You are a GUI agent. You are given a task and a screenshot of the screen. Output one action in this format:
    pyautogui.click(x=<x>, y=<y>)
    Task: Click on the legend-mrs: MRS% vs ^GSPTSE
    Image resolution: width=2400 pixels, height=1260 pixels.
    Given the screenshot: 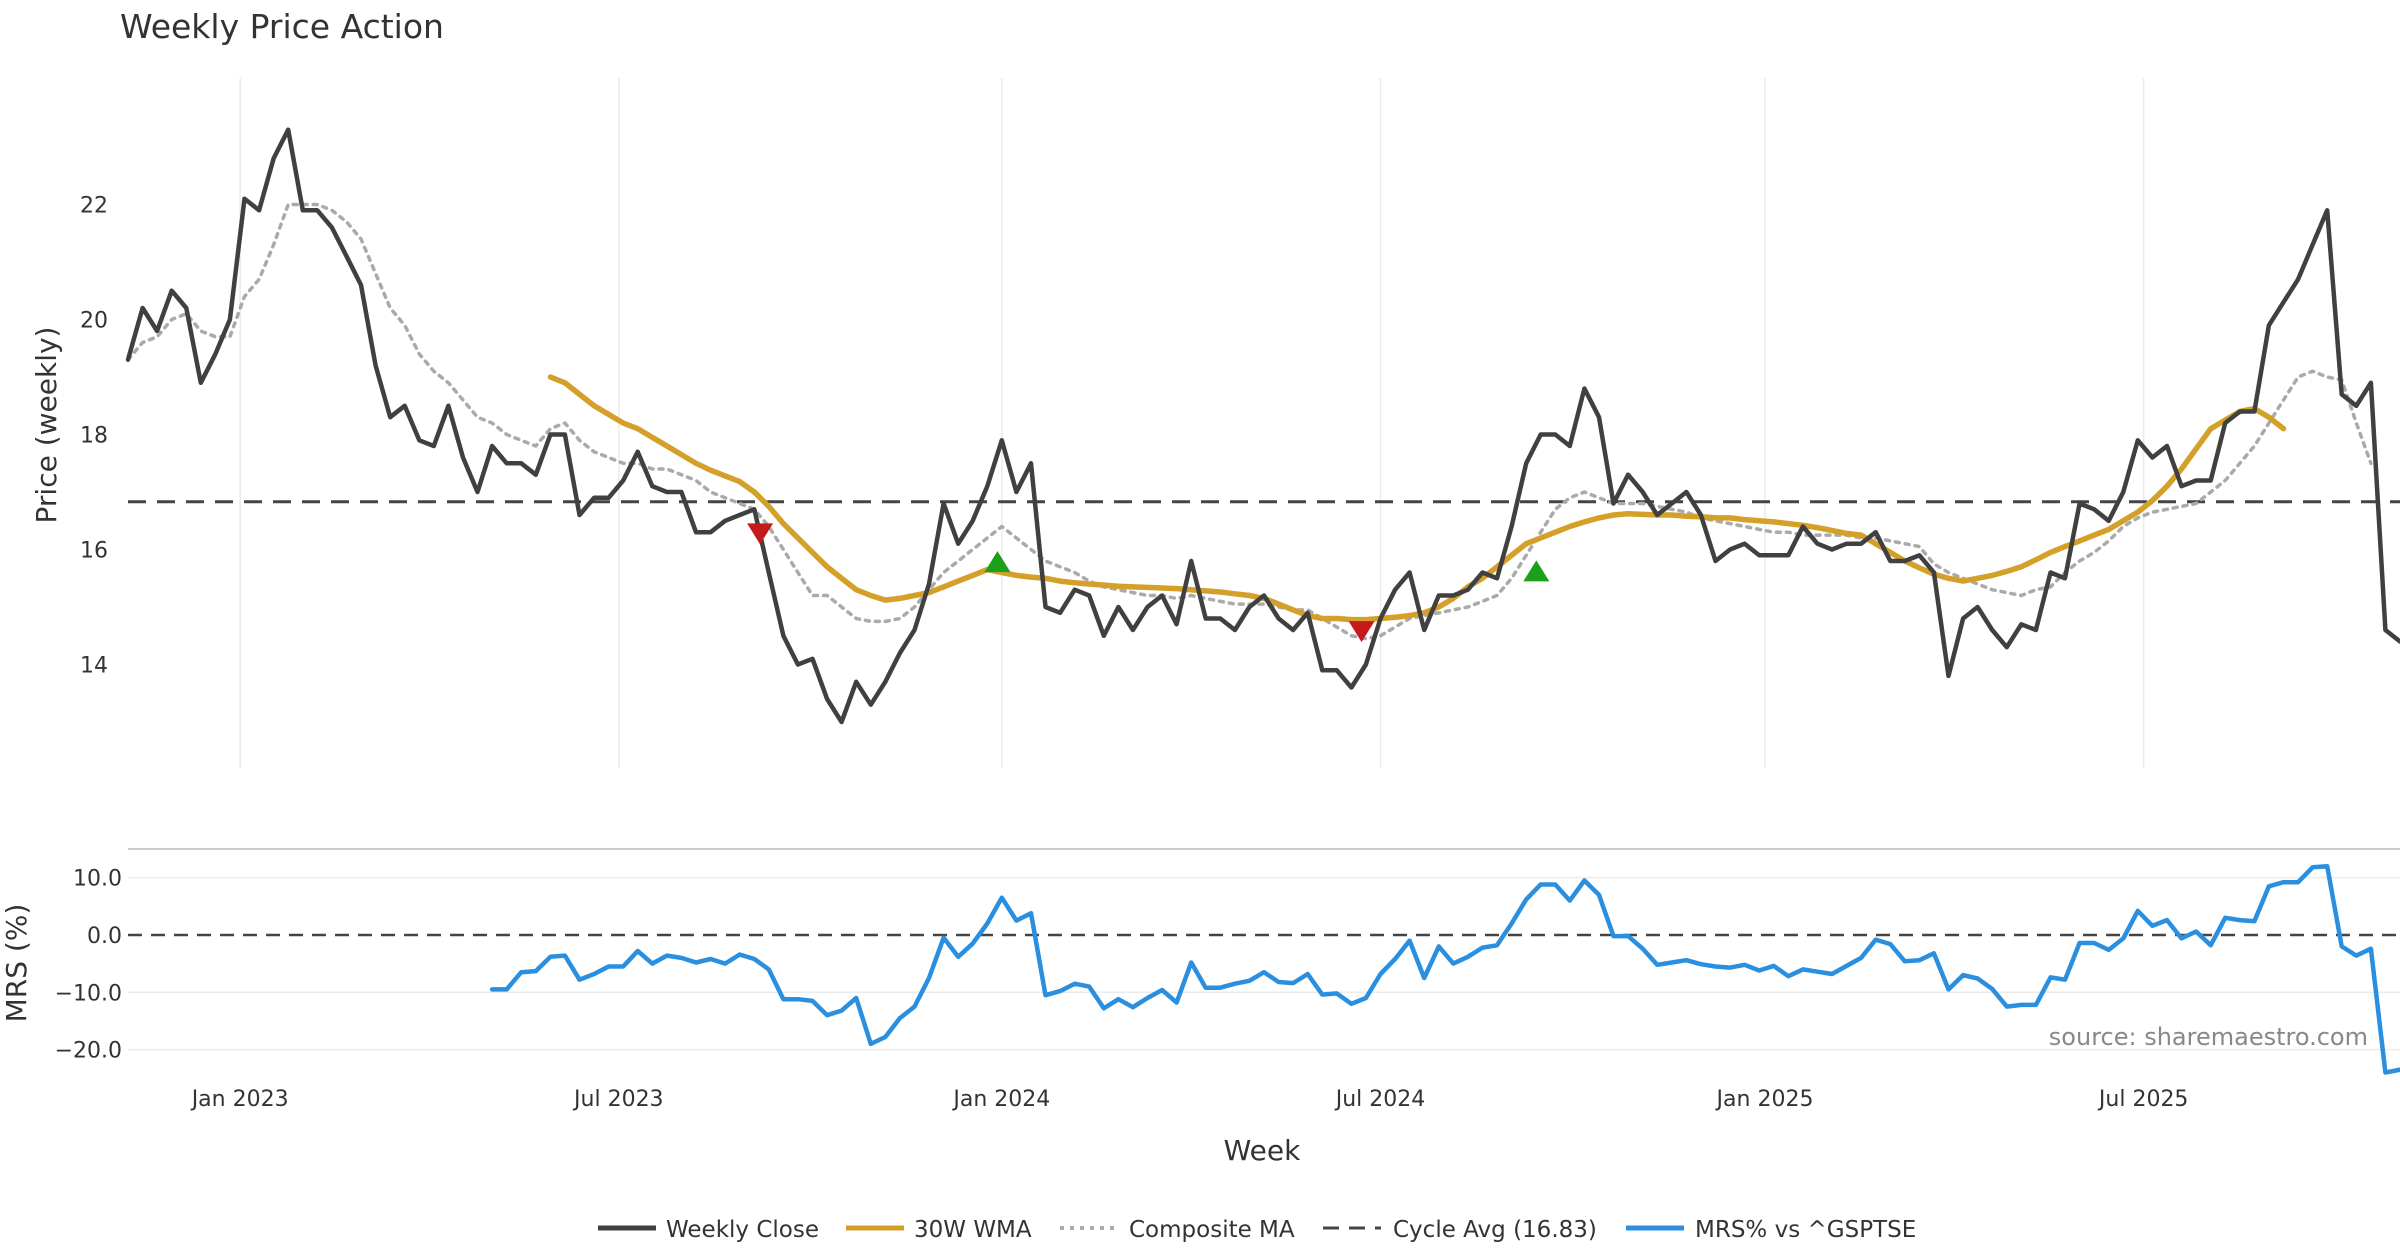 What is the action you would take?
    pyautogui.click(x=1805, y=1230)
    